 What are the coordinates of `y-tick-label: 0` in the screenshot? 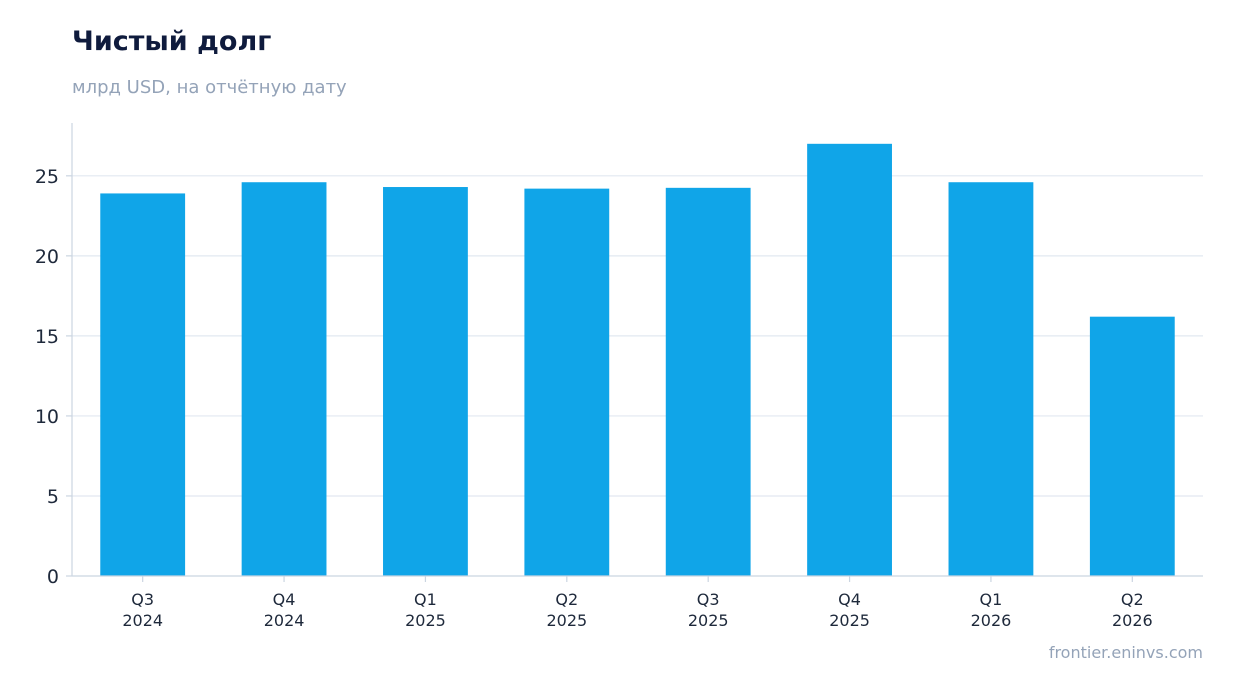 It's located at (53, 577).